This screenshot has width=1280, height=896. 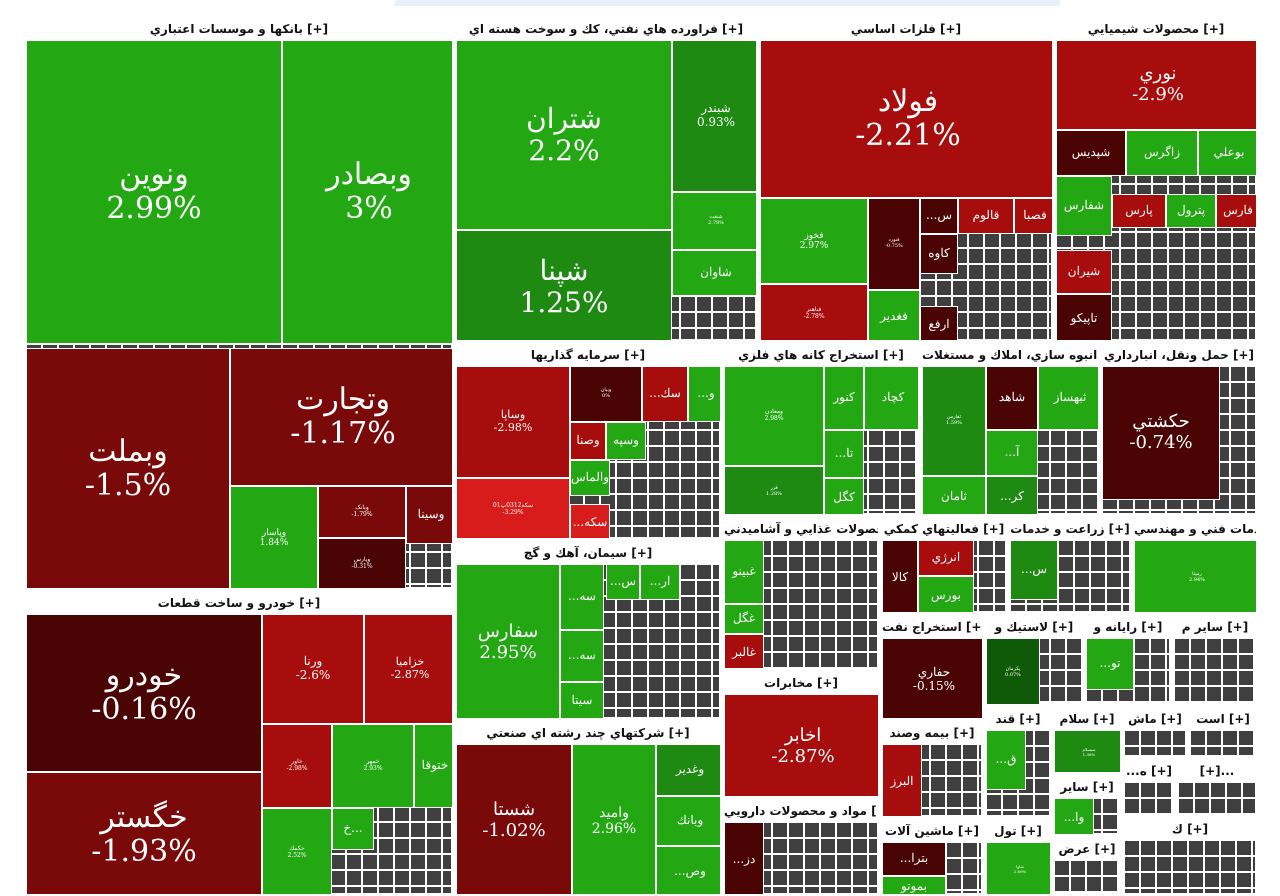 I want to click on sector-header: تول [+], so click(x=1018, y=831).